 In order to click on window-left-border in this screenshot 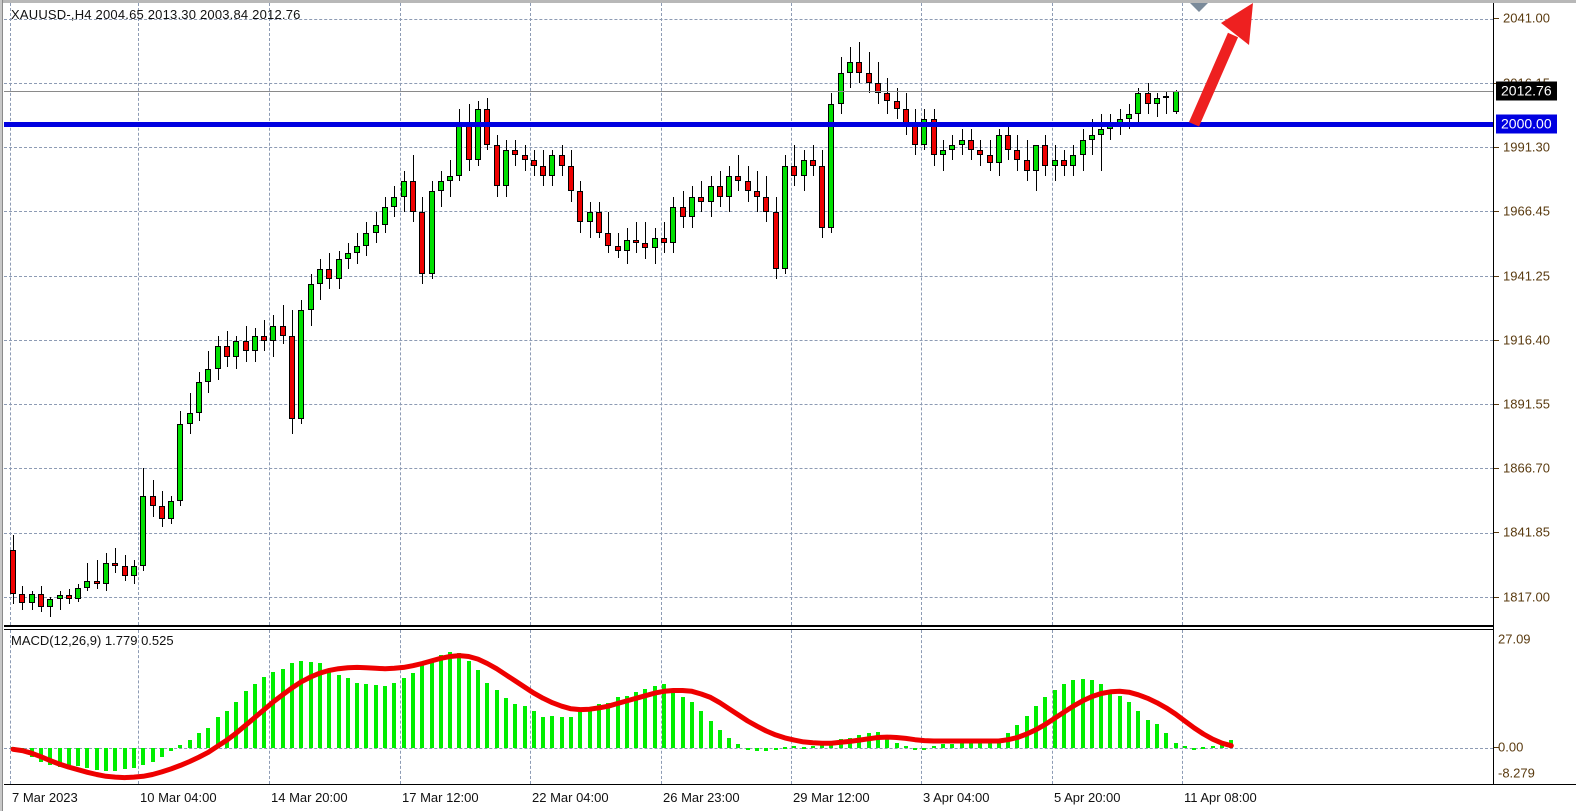, I will do `click(1, 405)`.